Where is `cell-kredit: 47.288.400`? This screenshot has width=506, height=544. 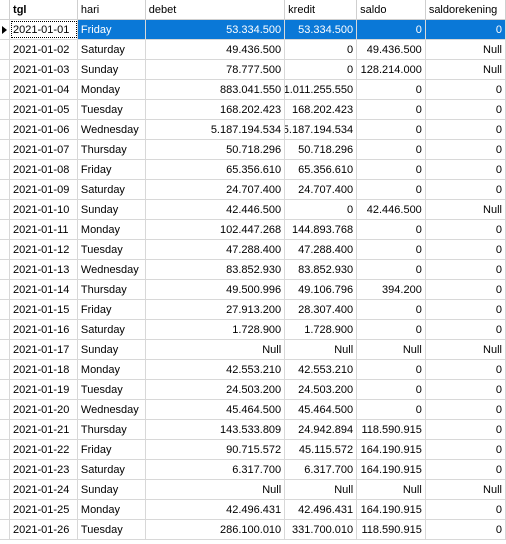 cell-kredit: 47.288.400 is located at coordinates (321, 249).